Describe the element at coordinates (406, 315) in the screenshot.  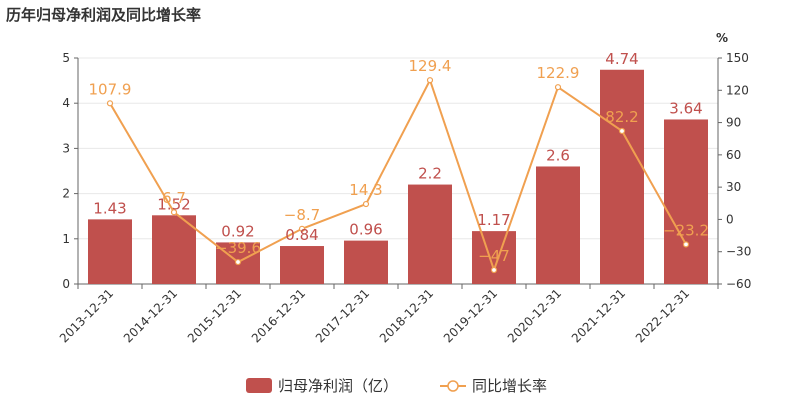
I see `x-tick-label: 2018-12-31` at that location.